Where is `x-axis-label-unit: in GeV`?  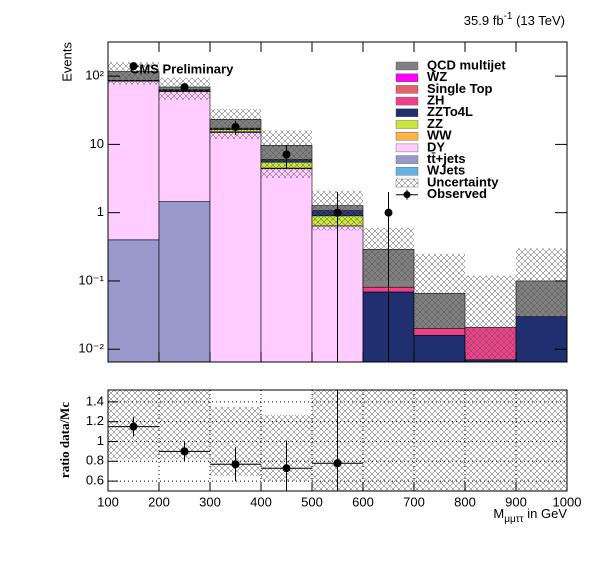
x-axis-label-unit: in GeV is located at coordinates (547, 513).